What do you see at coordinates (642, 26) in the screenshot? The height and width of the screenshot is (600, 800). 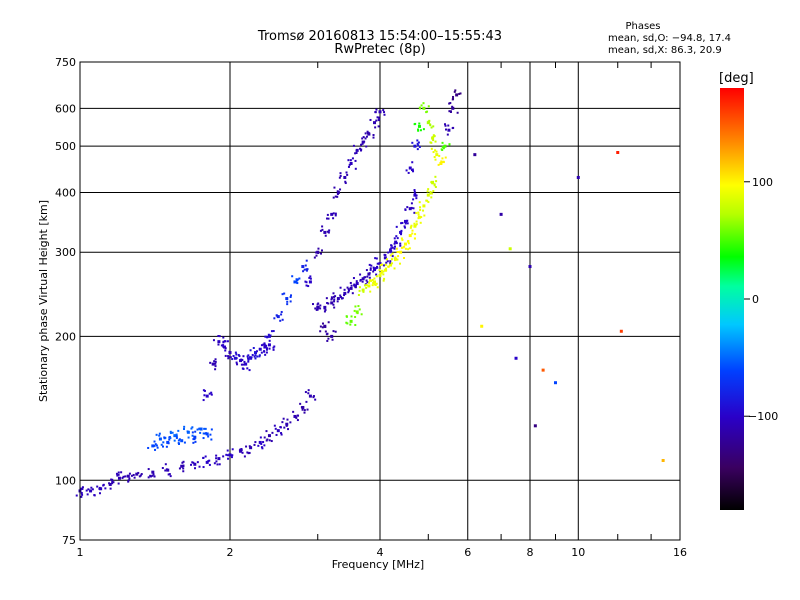 I see `phases-heading: Phases` at bounding box center [642, 26].